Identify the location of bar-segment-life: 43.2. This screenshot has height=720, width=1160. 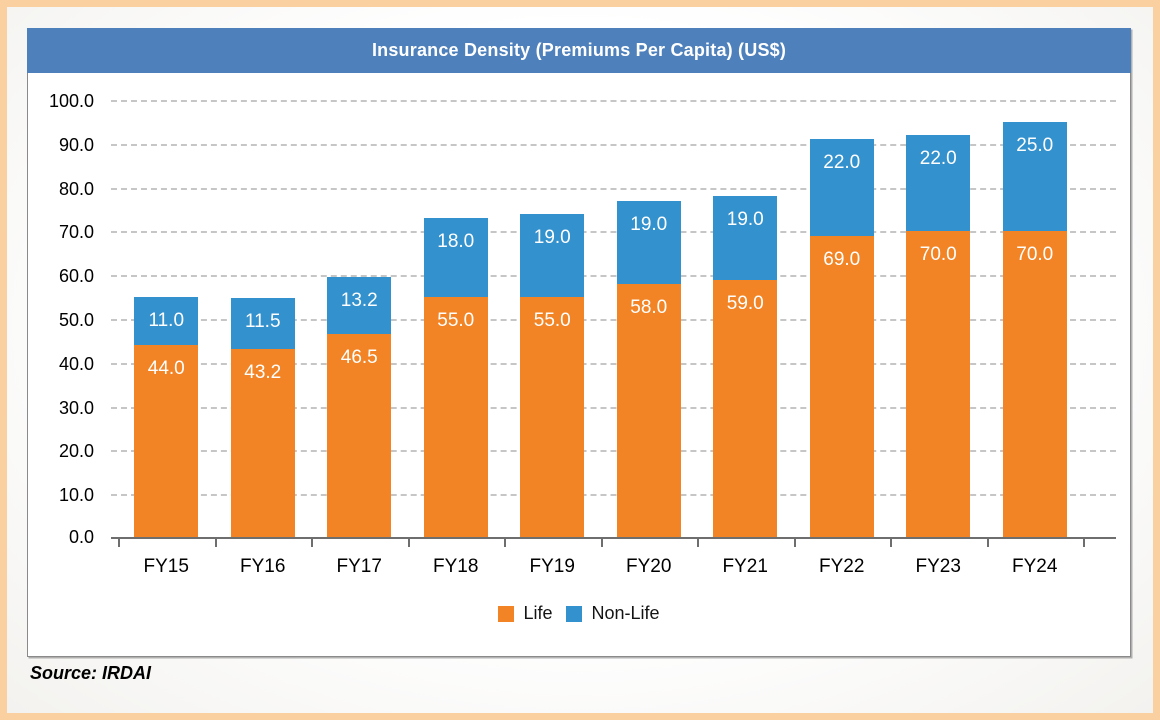
(262, 443).